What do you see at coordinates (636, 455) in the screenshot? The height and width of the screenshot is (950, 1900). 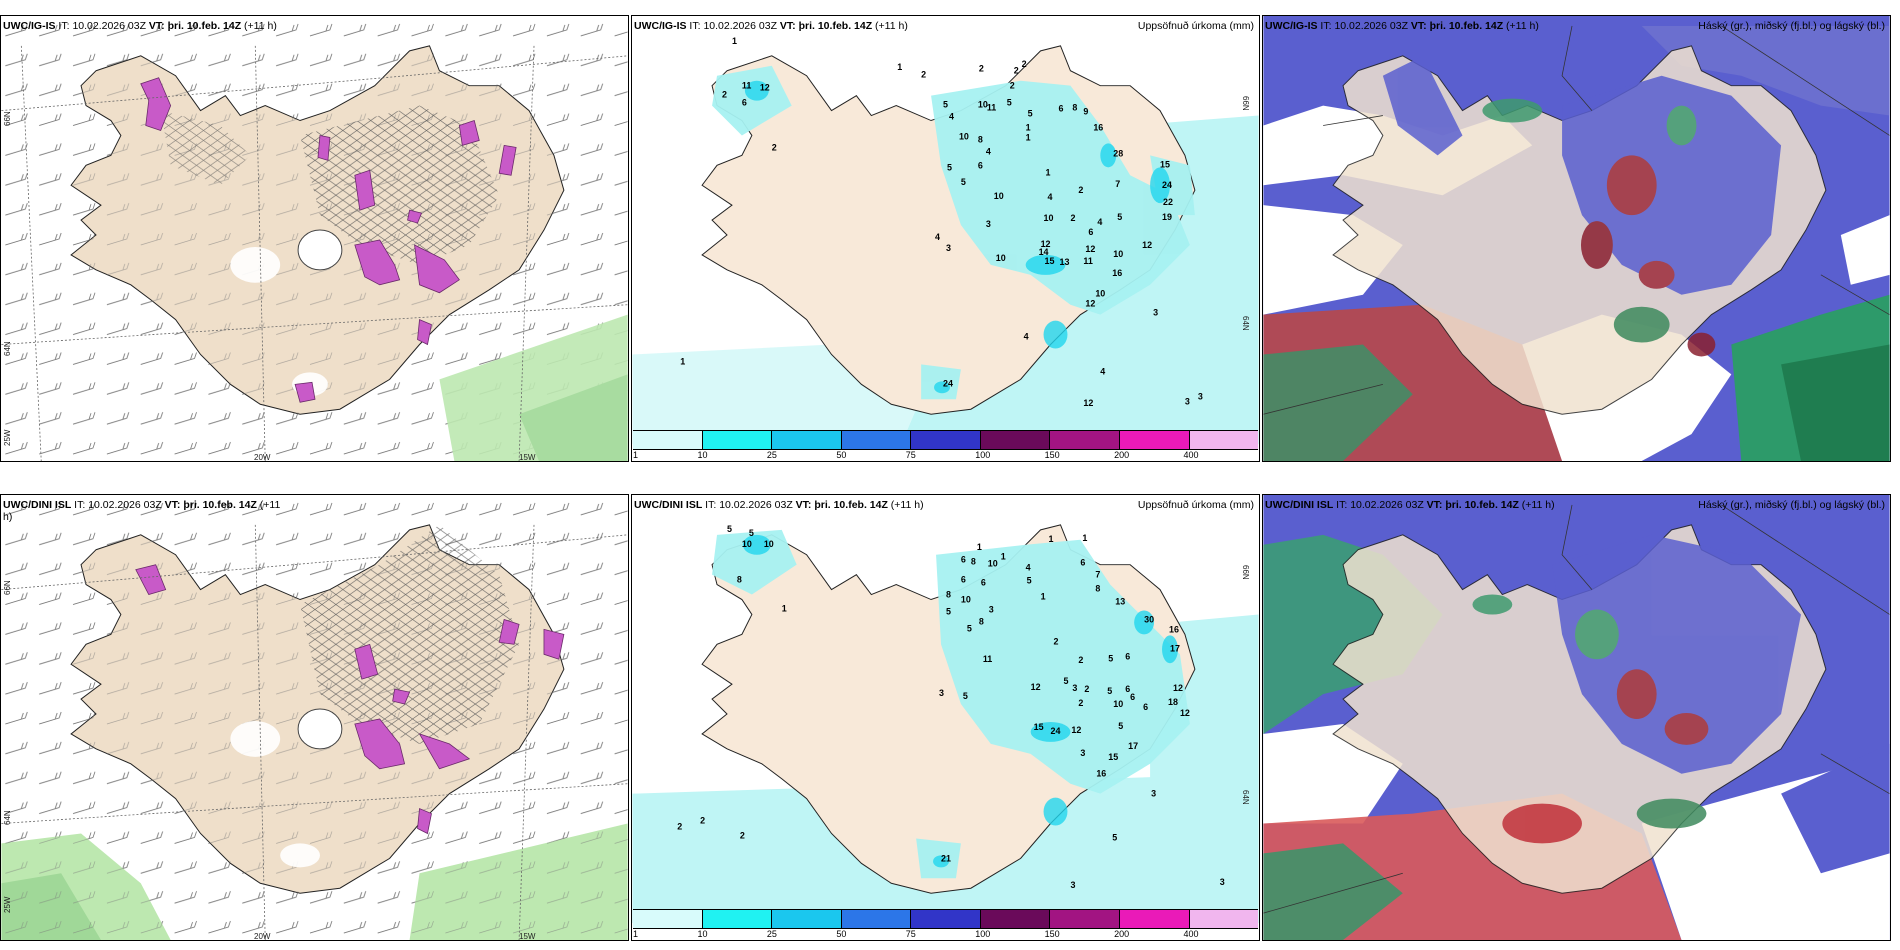 I see `colorbar-label: 1` at bounding box center [636, 455].